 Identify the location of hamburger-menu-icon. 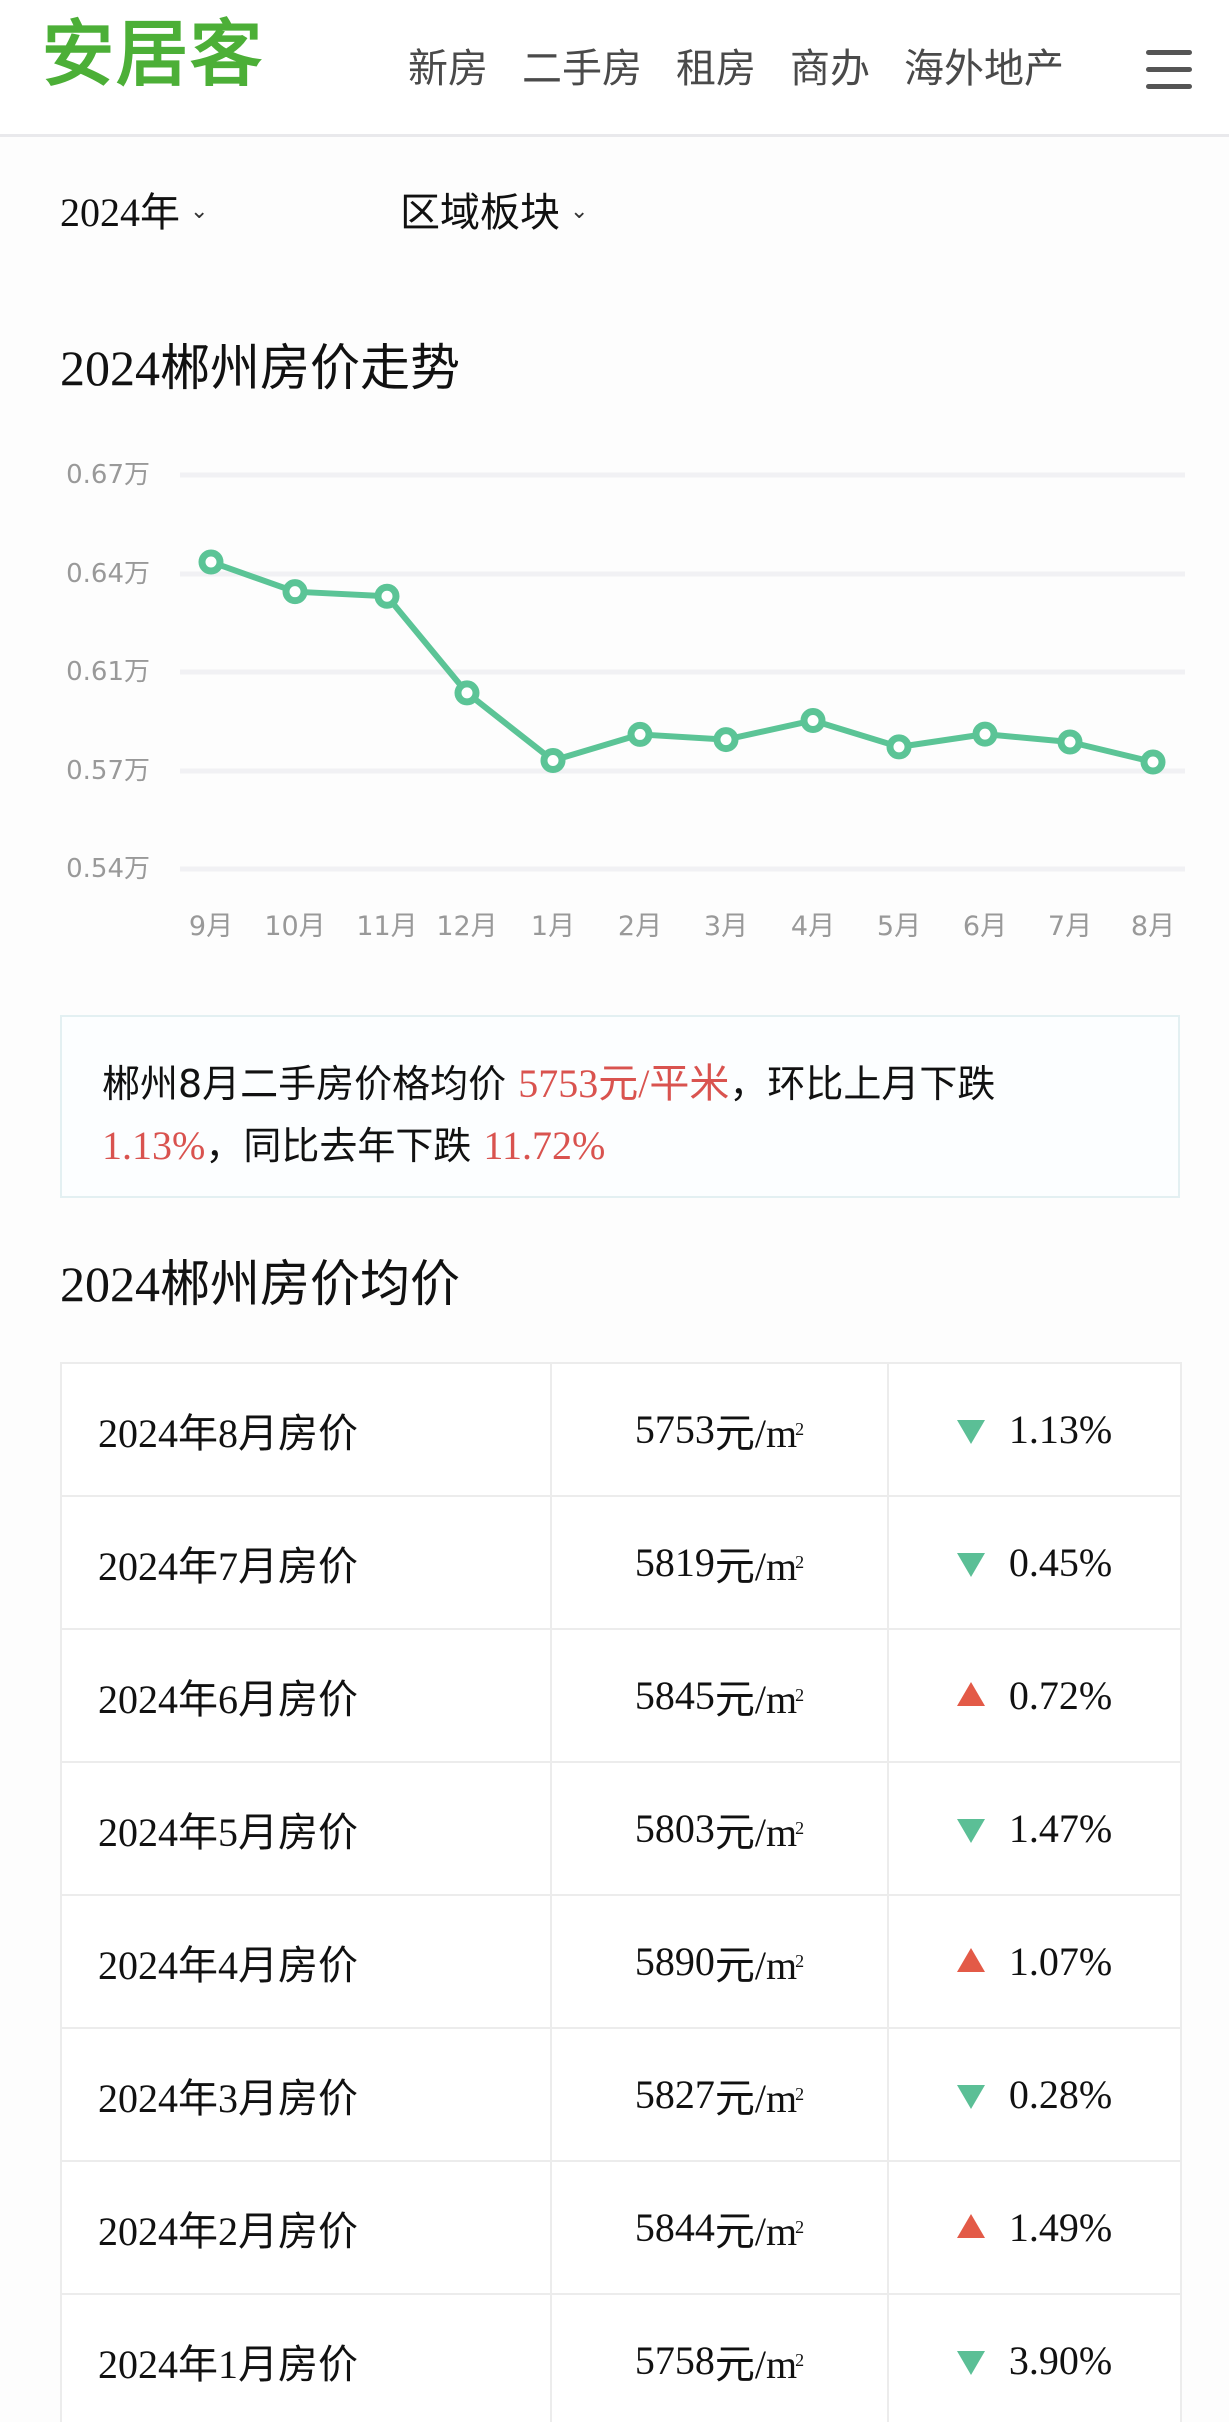
(1169, 70).